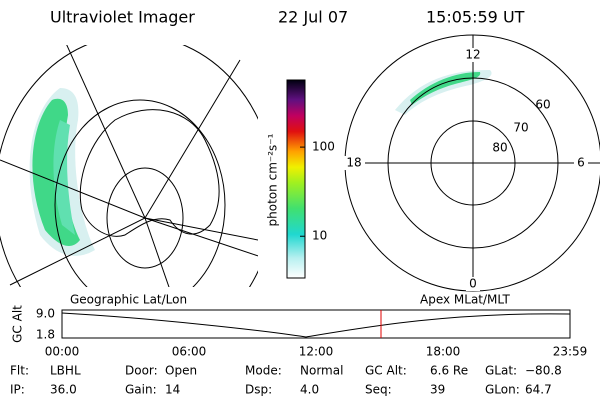 The image size is (600, 400). Describe the element at coordinates (45, 314) in the screenshot. I see `altitude-ytick: 9.0` at that location.